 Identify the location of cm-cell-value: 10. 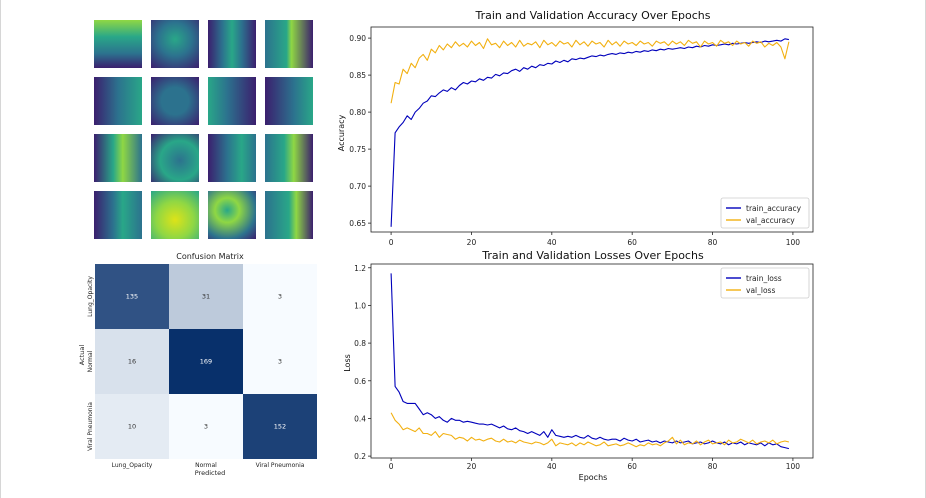
(132, 427).